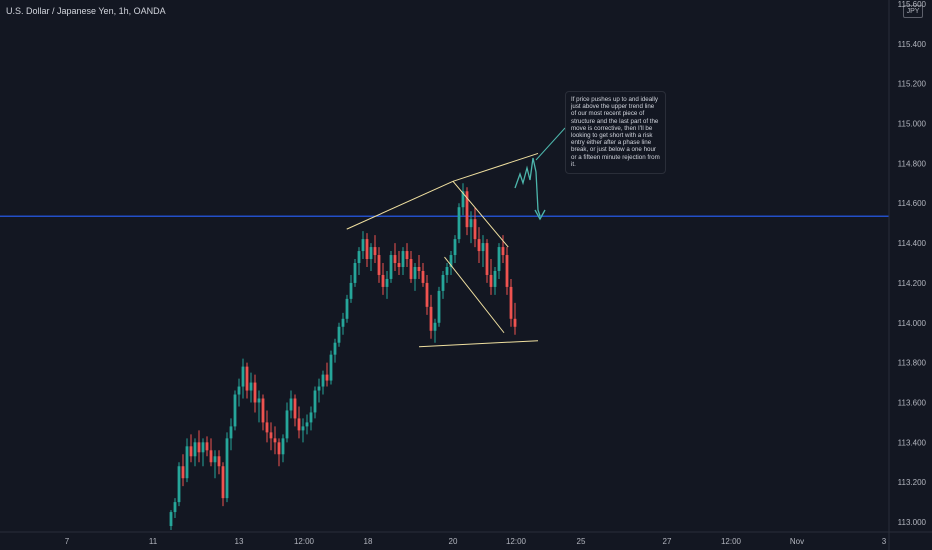  I want to click on price-tick-label: 113.000, so click(912, 522).